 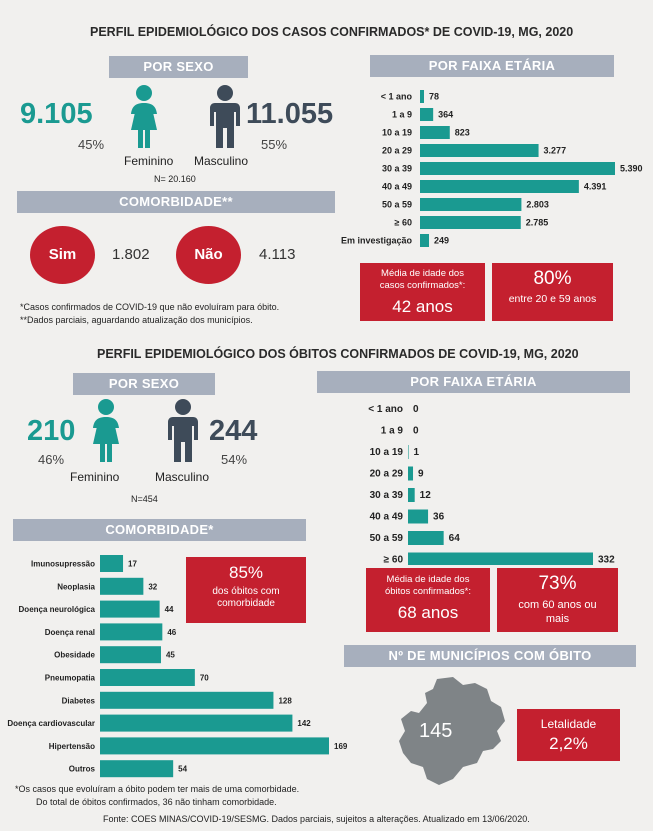 I want to click on category-label: Outros, so click(x=82, y=769).